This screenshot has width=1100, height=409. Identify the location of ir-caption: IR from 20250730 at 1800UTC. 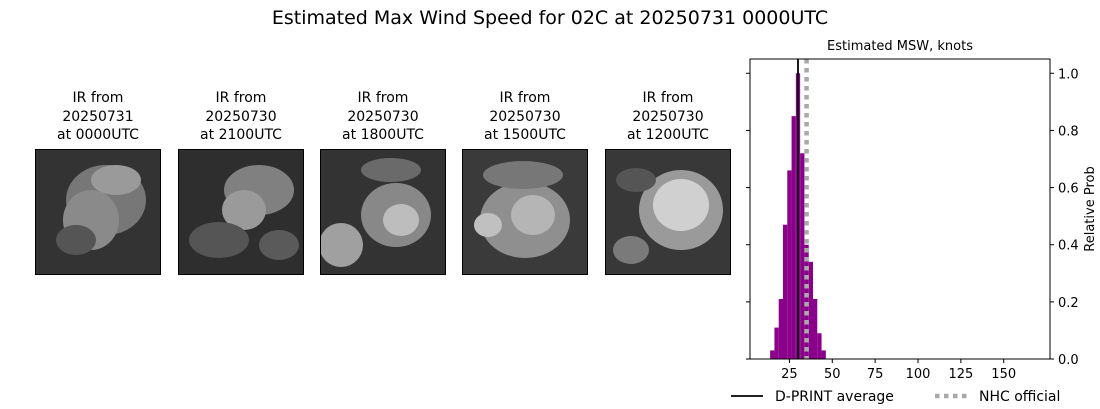
(383, 117).